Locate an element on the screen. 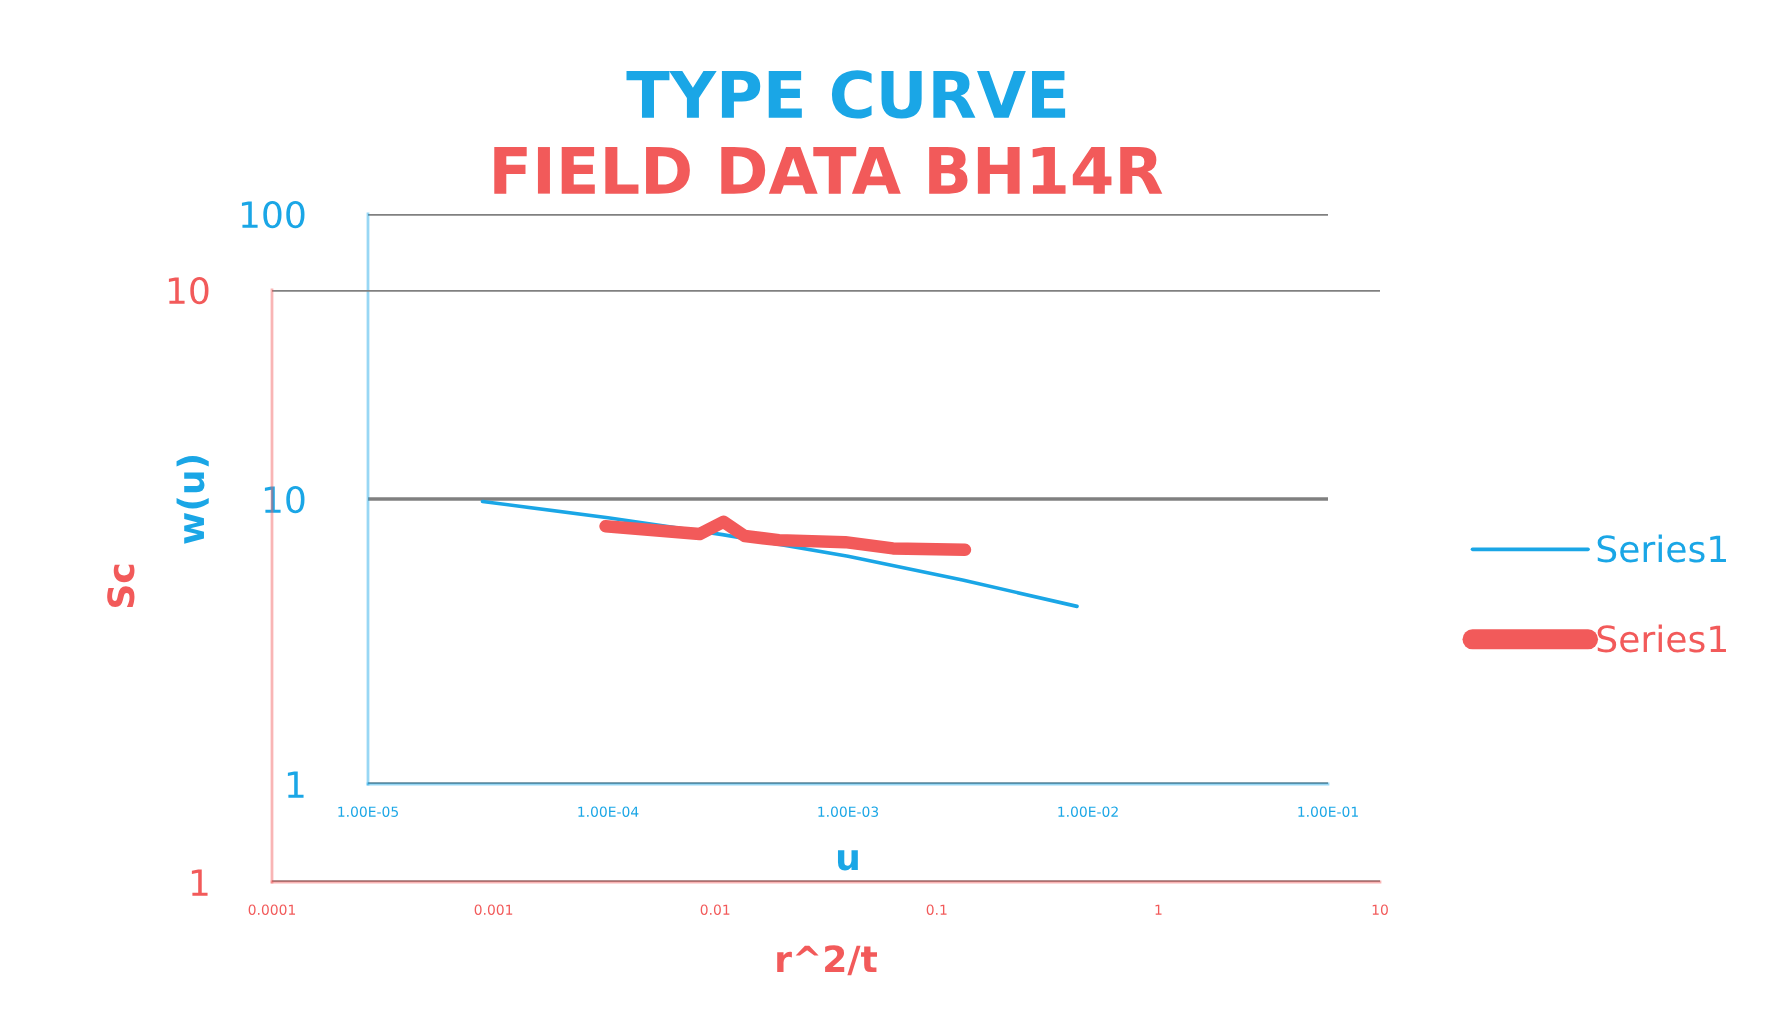 This screenshot has width=1784, height=1018. x-axis-title: u is located at coordinates (847, 860).